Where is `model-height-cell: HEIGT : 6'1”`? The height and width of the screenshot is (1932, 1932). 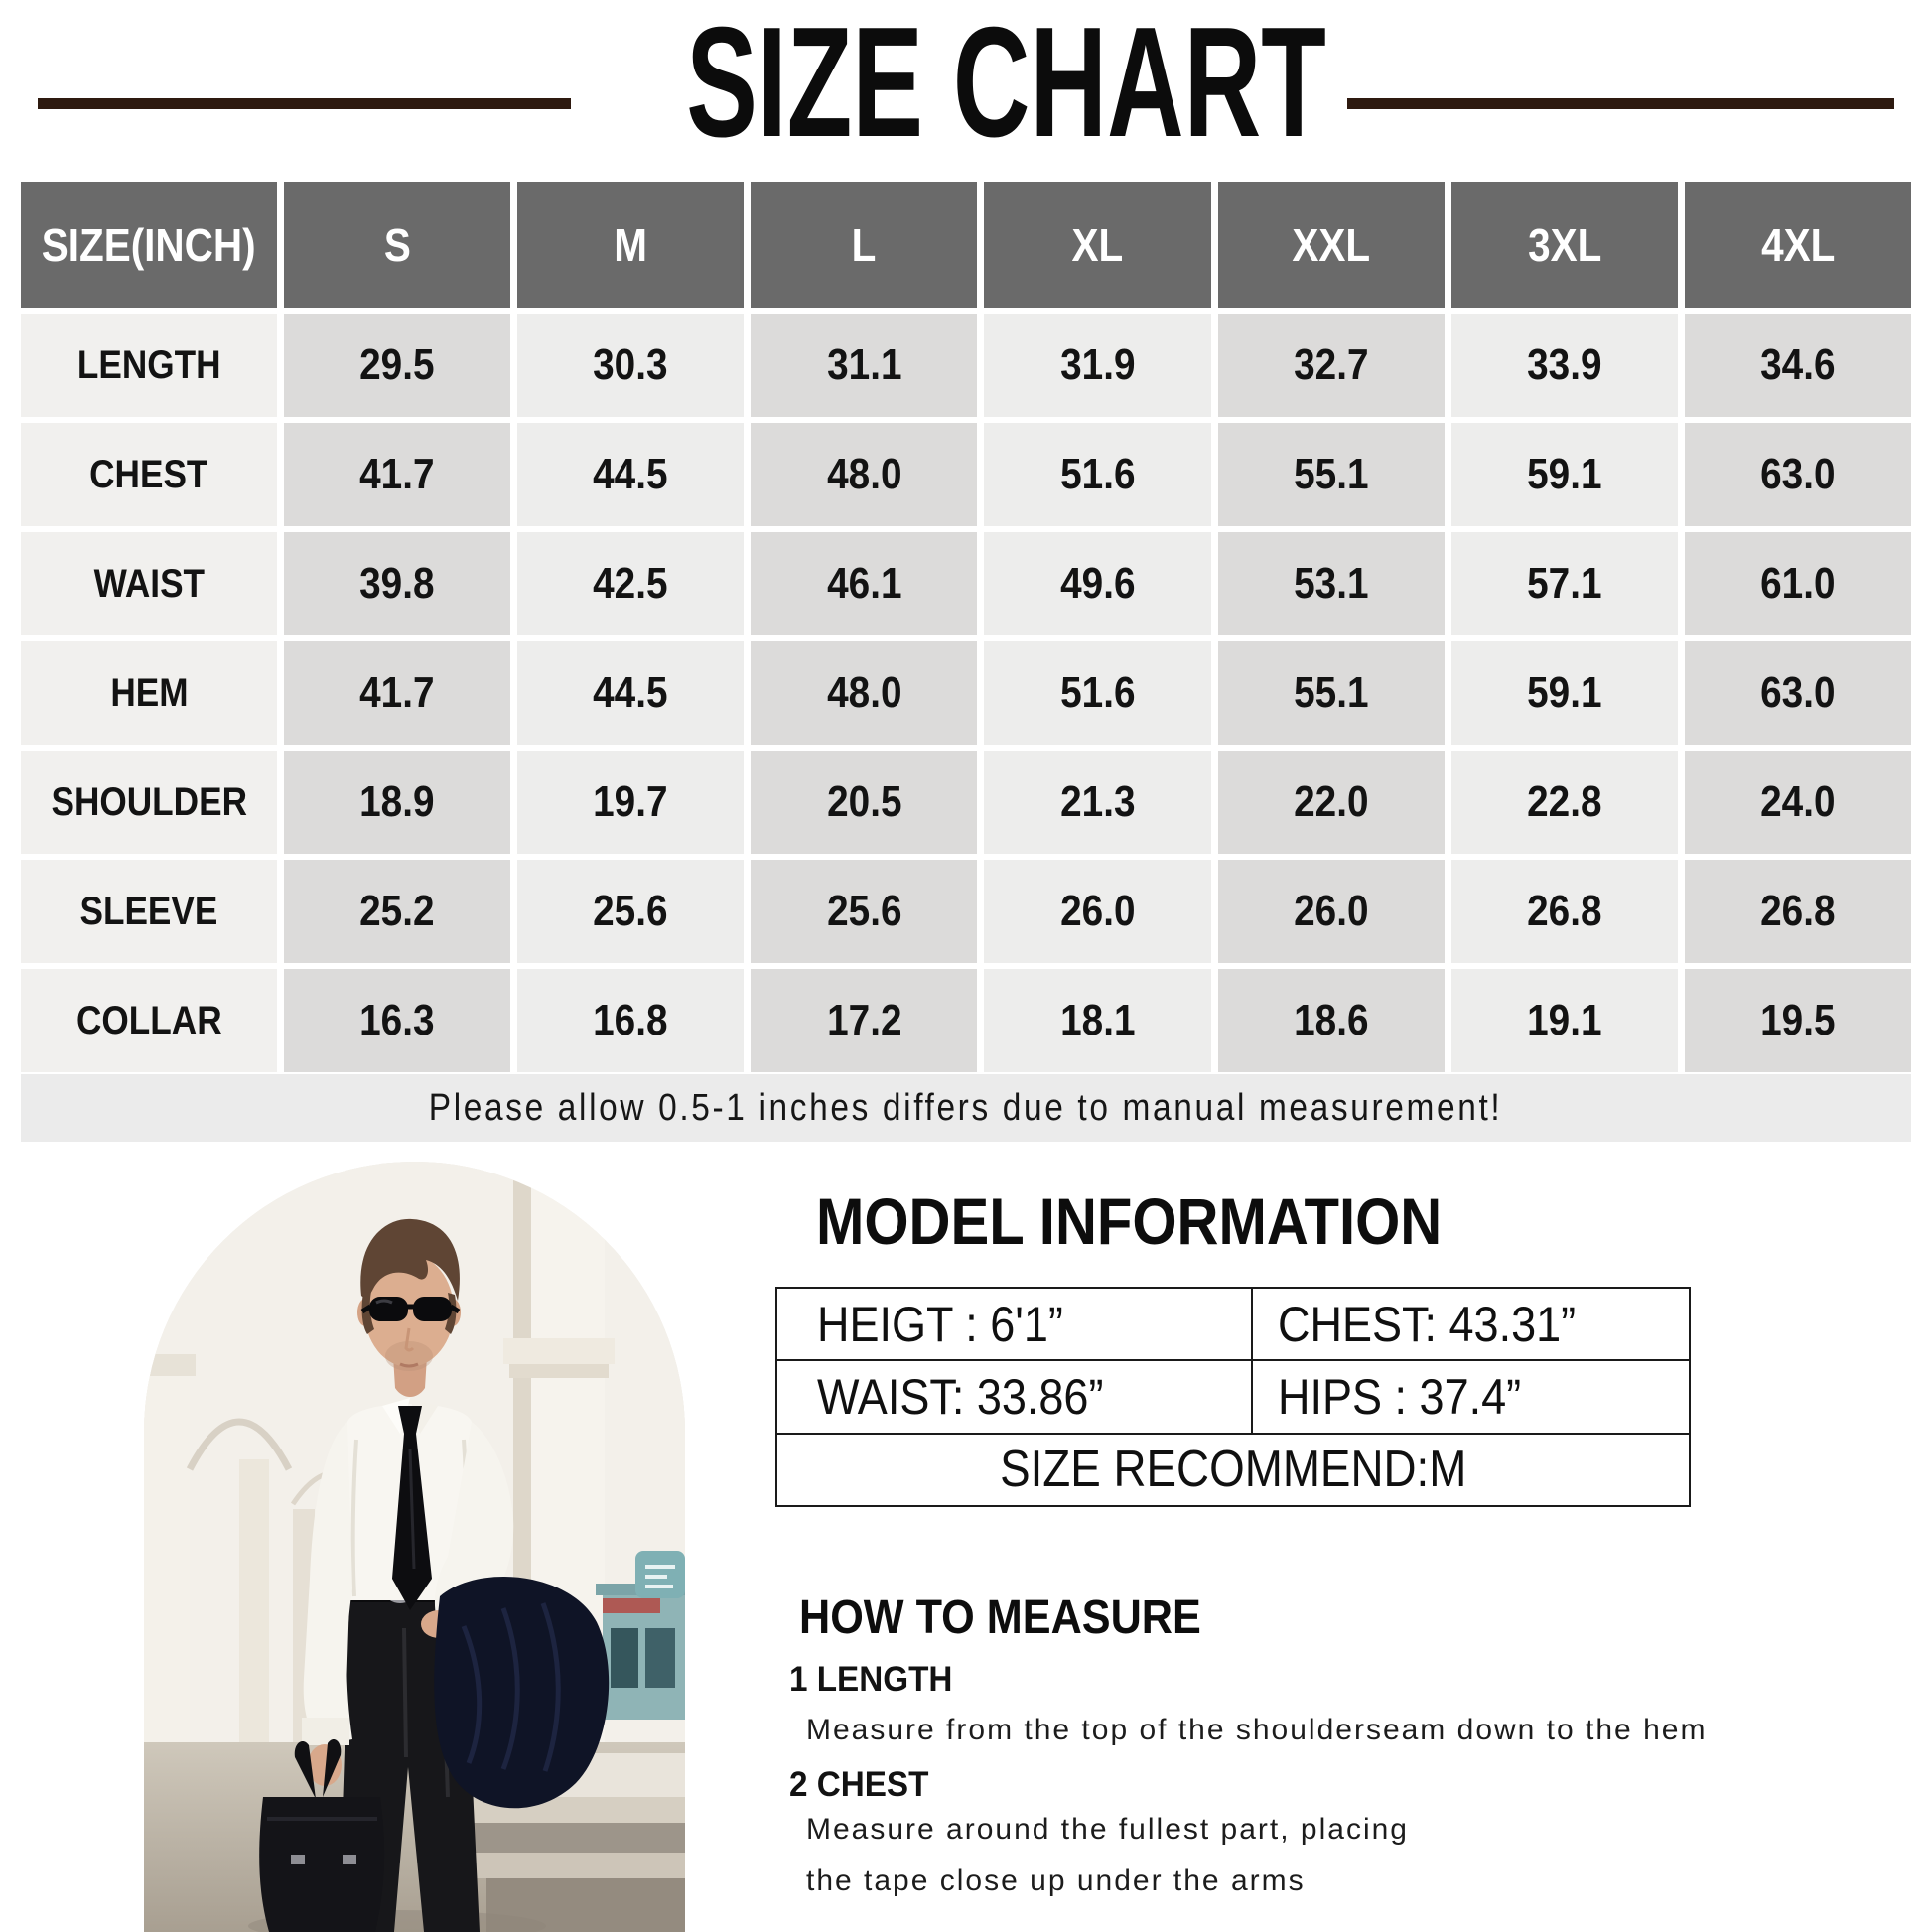
model-height-cell: HEIGT : 6'1” is located at coordinates (1015, 1324).